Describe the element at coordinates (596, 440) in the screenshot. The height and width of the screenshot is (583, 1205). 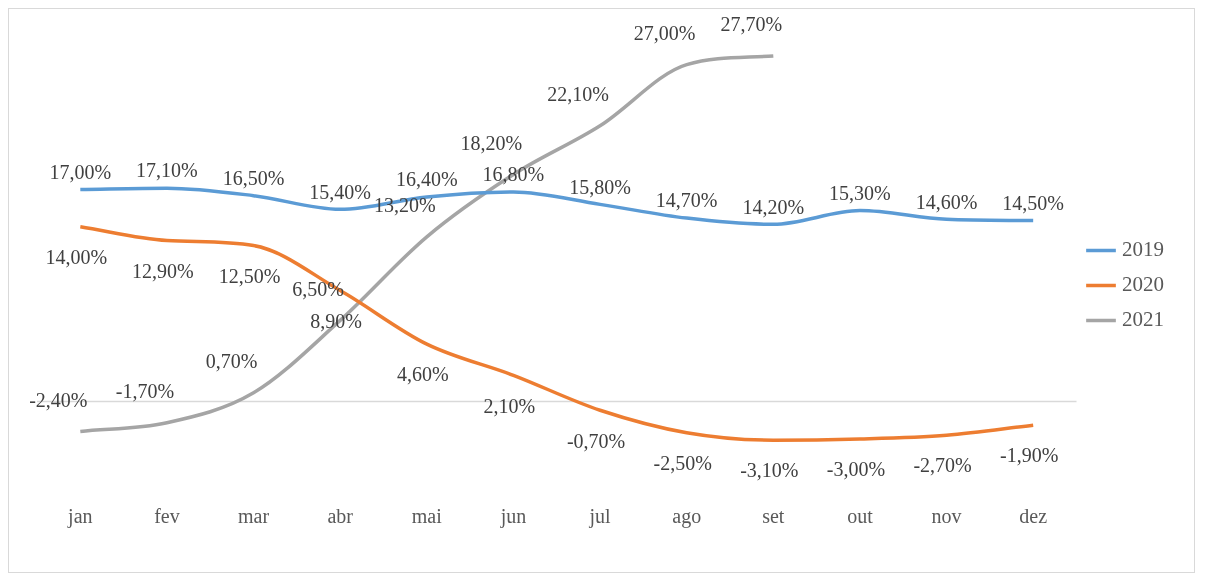
I see `data-label: -0,70%` at that location.